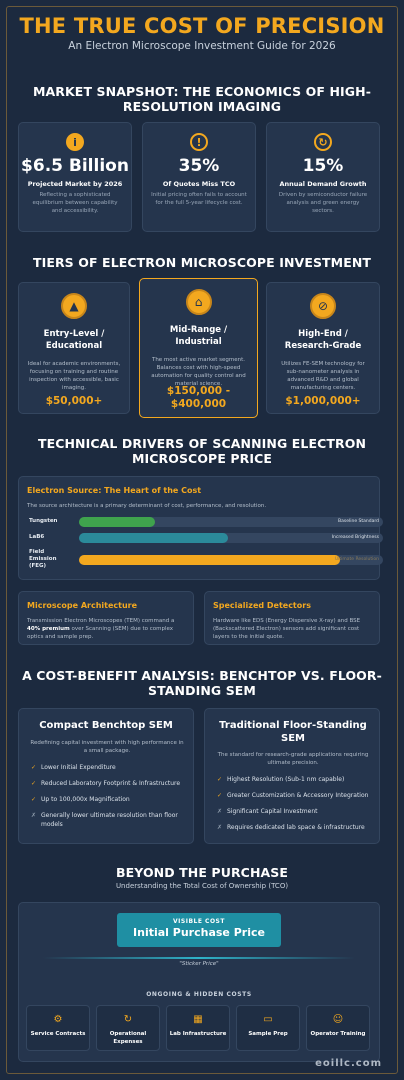  I want to click on footer-brand: eoillc.com, so click(348, 1063).